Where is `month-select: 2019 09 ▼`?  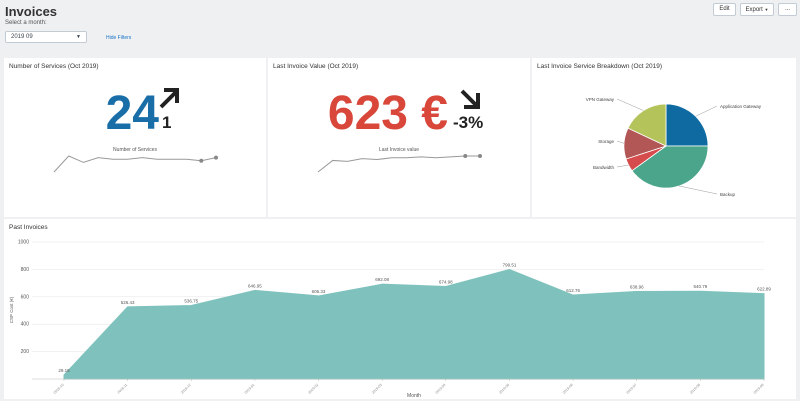
month-select: 2019 09 ▼ is located at coordinates (46, 37).